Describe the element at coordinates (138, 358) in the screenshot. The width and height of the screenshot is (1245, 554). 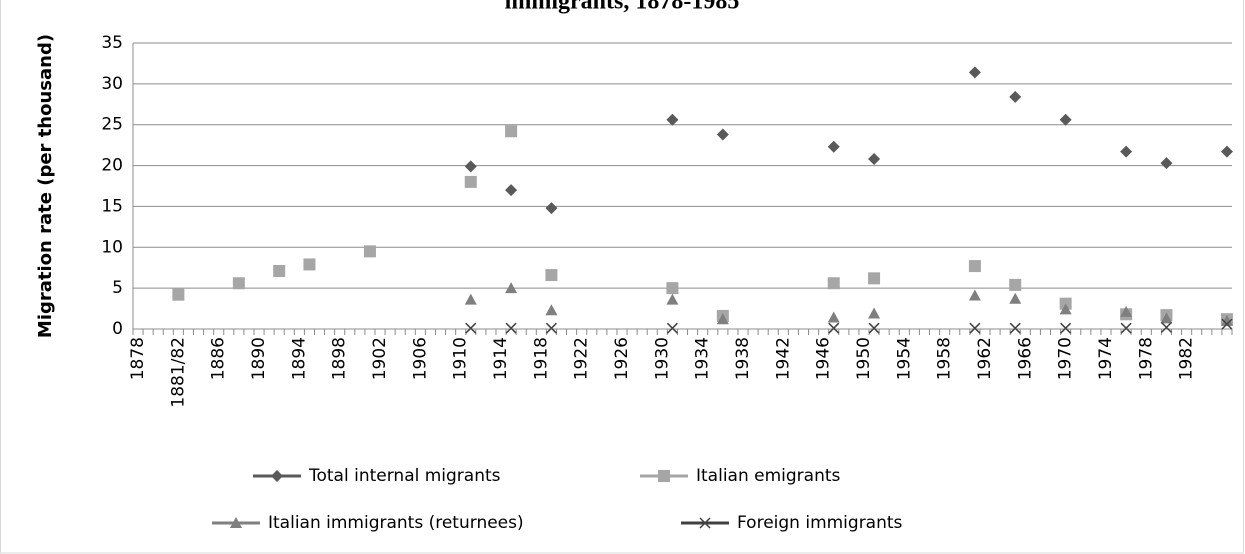
I see `x-tick-label: 1878` at that location.